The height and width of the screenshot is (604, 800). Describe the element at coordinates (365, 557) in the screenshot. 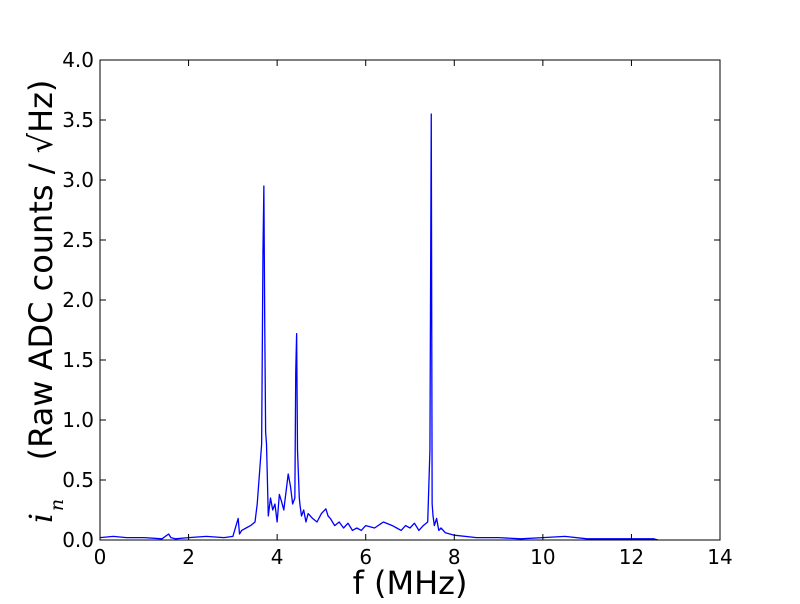

I see `x-tick-label: 6` at that location.